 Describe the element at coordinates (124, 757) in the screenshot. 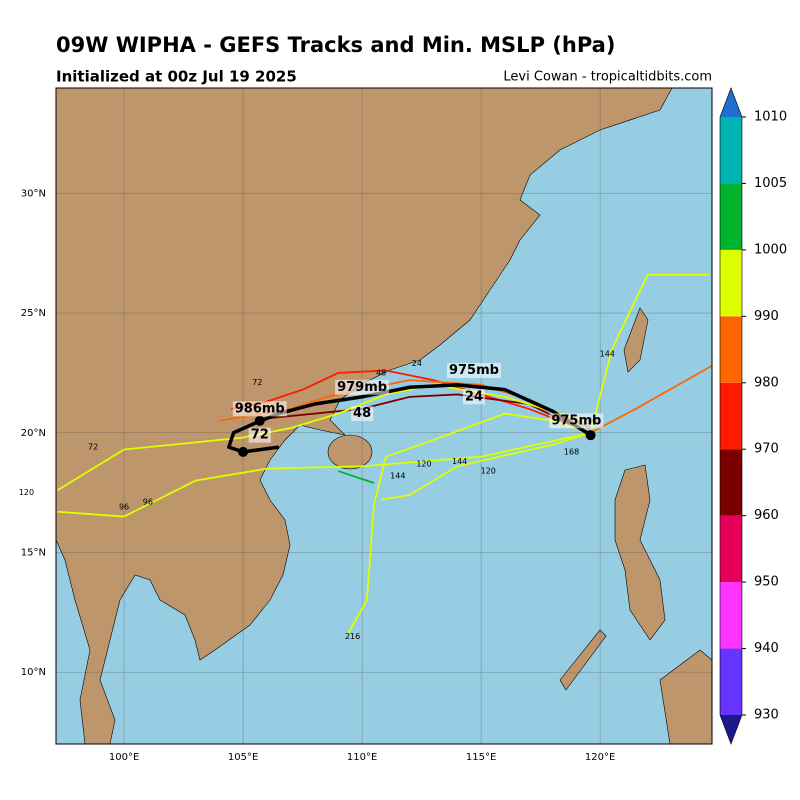

I see `lon-label: 100°E` at that location.